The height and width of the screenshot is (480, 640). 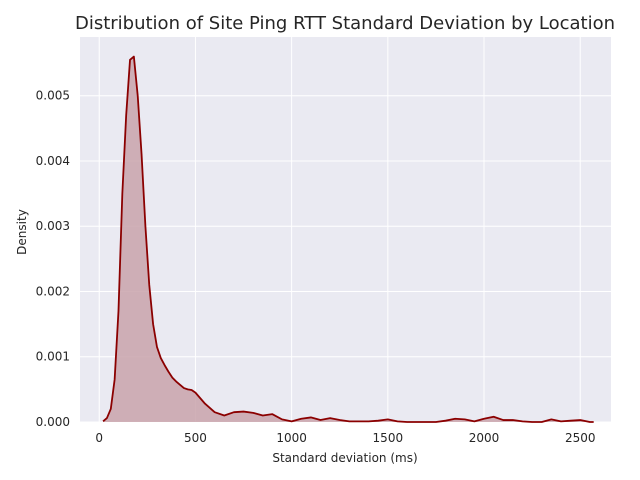 What do you see at coordinates (22, 232) in the screenshot?
I see `y-axis-label: Density` at bounding box center [22, 232].